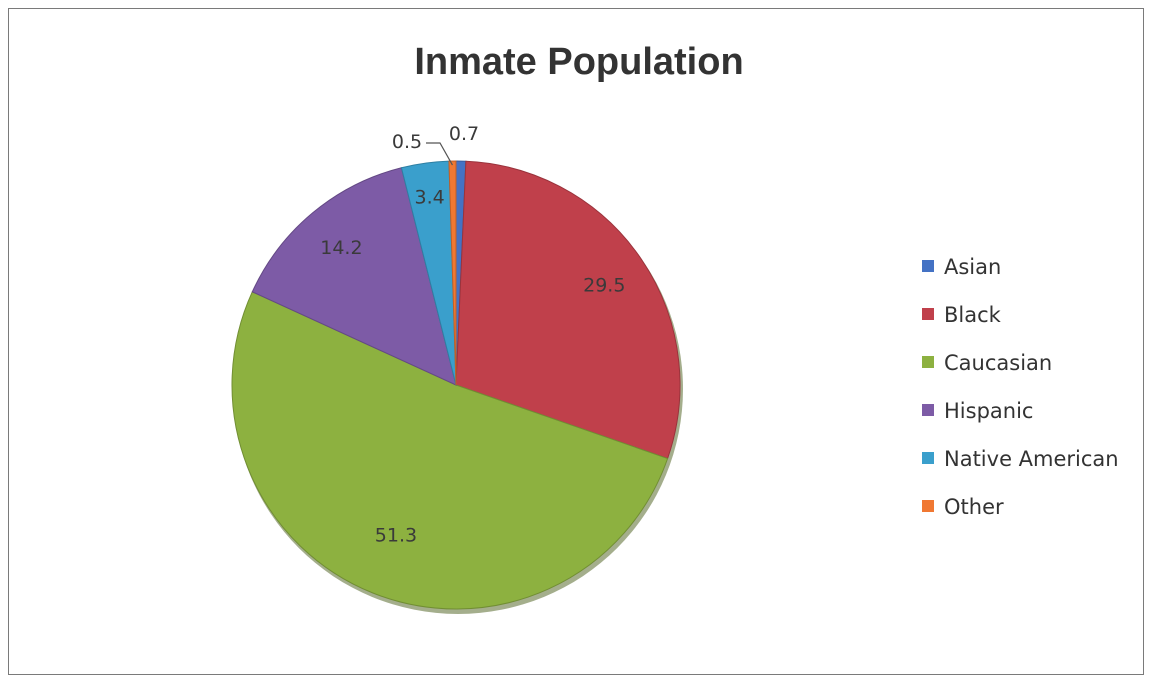 Image resolution: width=1152 pixels, height=683 pixels. I want to click on data-label-black: 29.5, so click(604, 285).